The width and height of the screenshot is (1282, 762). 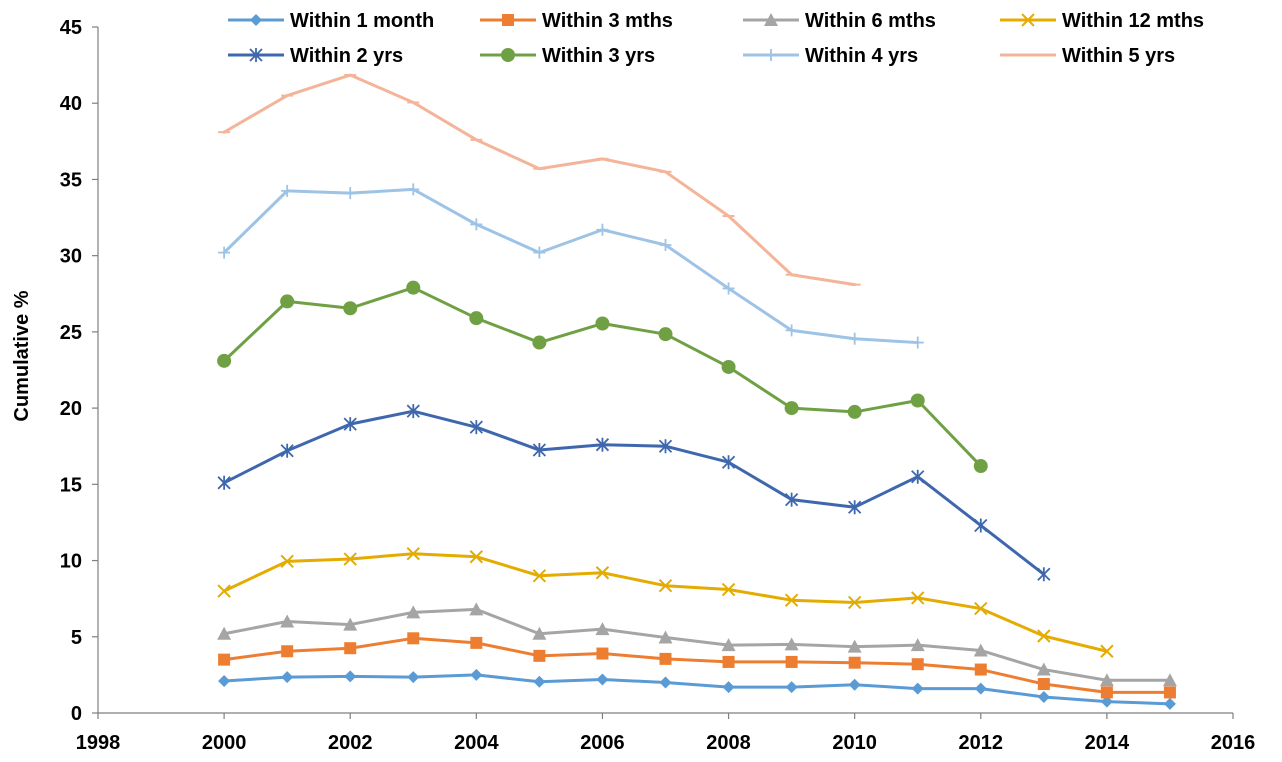 I want to click on legend-label: Within 12 mths, so click(x=1133, y=21).